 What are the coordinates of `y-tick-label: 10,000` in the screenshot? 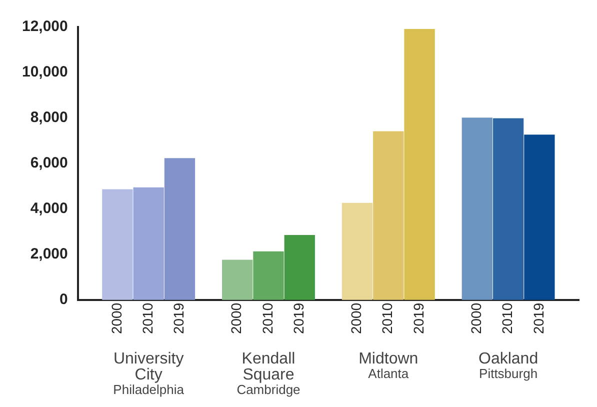 It's located at (45, 72).